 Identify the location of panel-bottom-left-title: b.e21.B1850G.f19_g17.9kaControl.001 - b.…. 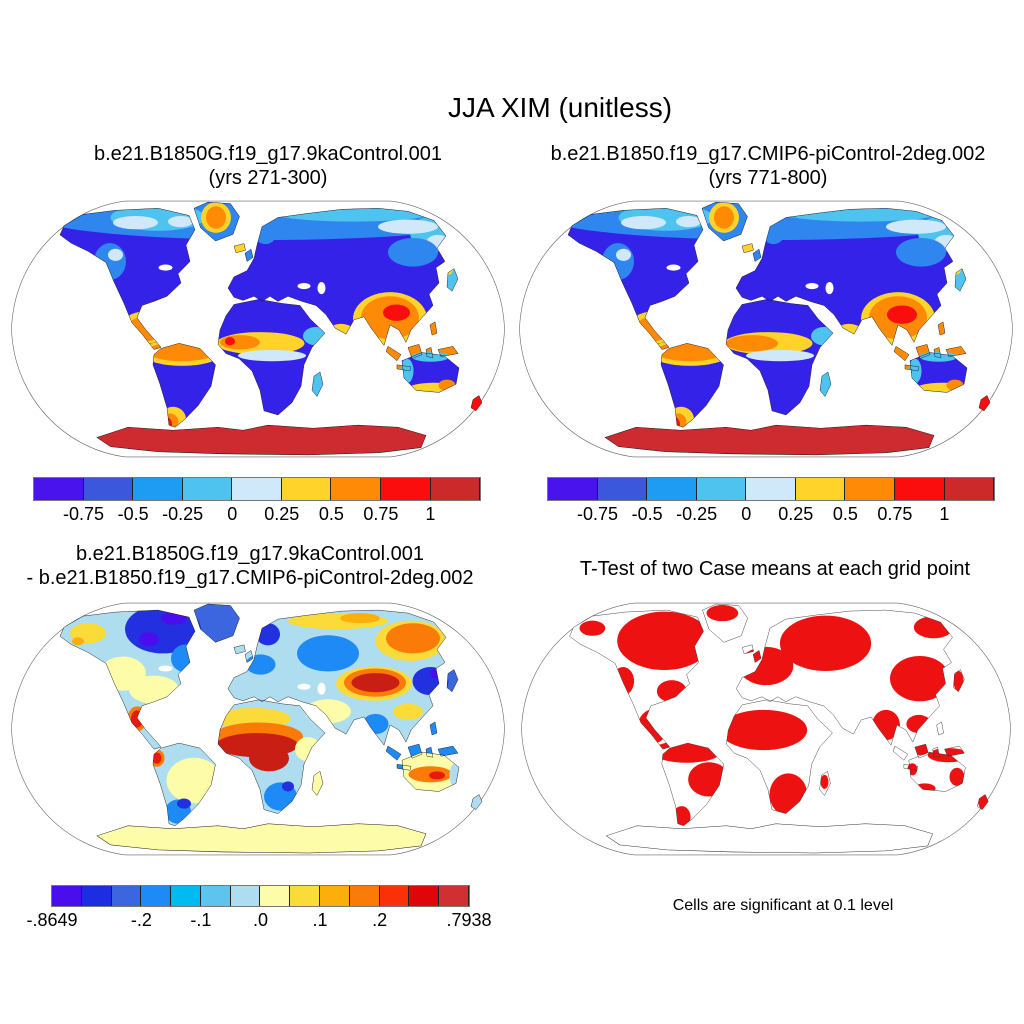
(250, 566).